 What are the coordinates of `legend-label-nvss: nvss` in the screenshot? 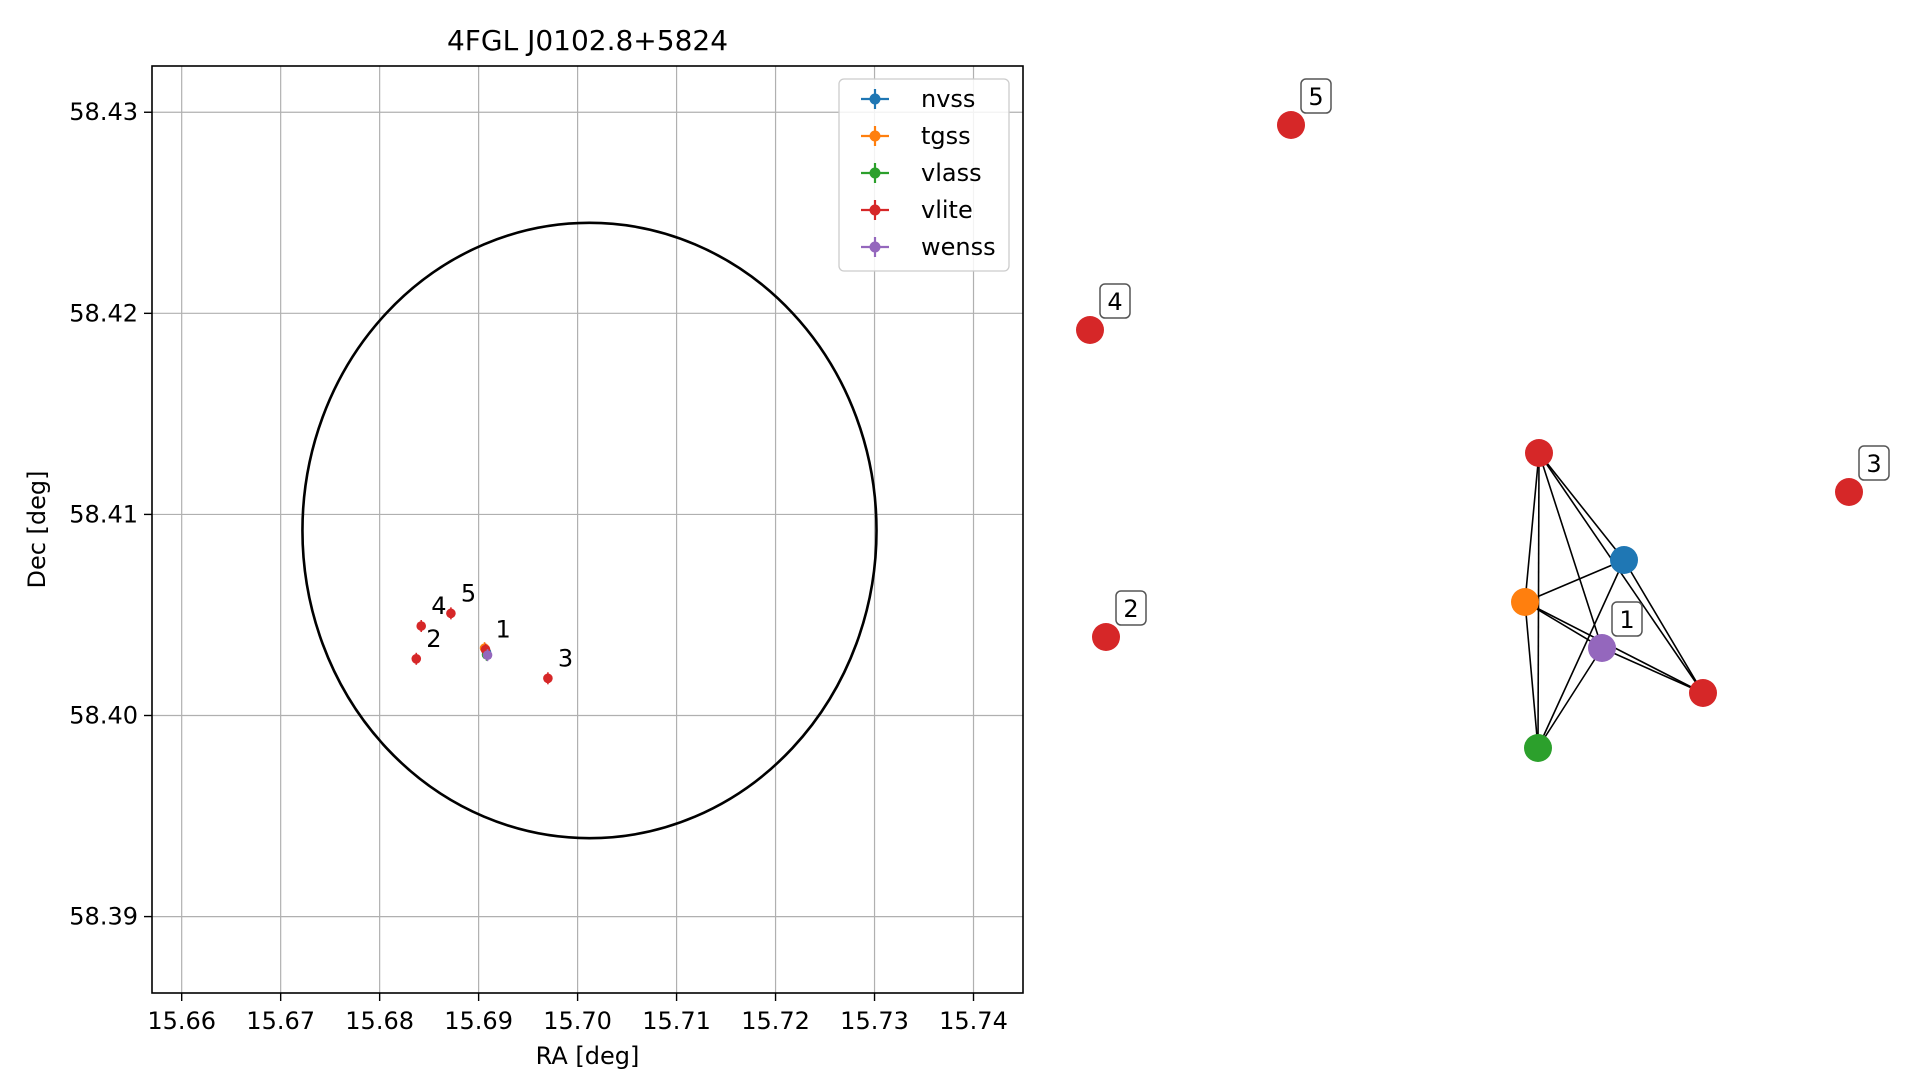 It's located at (948, 99).